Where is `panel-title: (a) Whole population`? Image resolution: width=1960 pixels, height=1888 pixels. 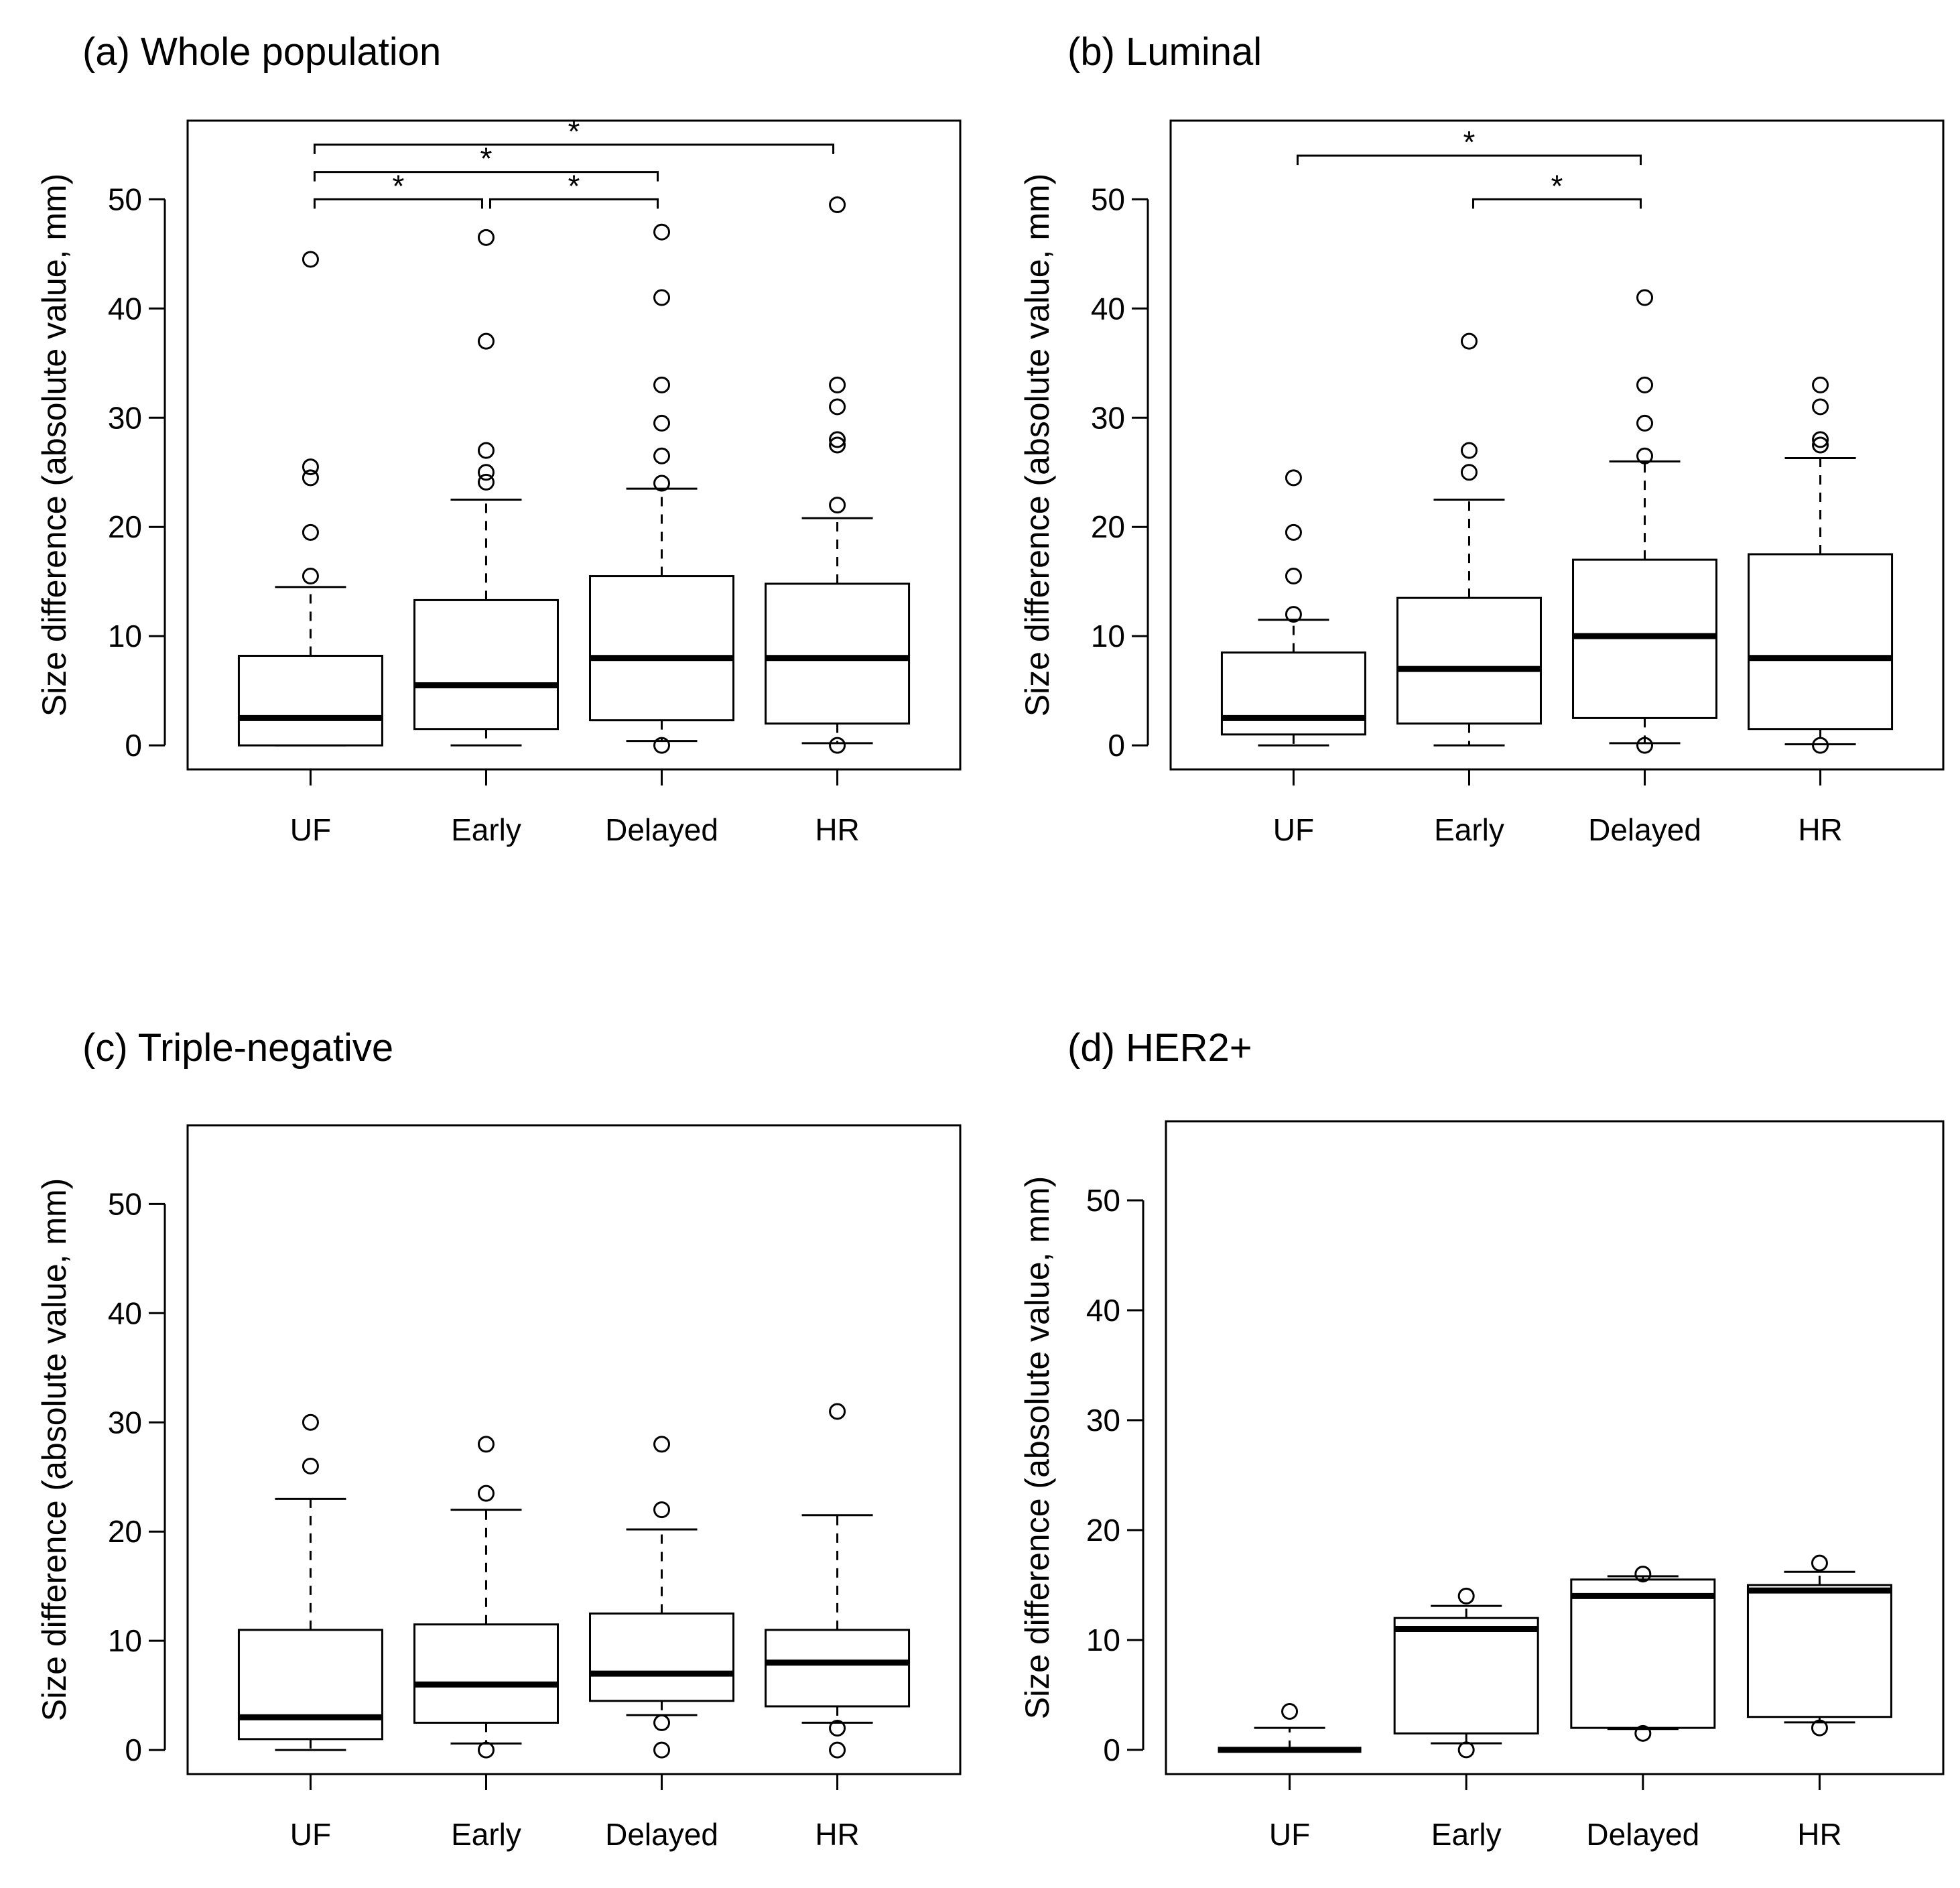
panel-title: (a) Whole population is located at coordinates (261, 52).